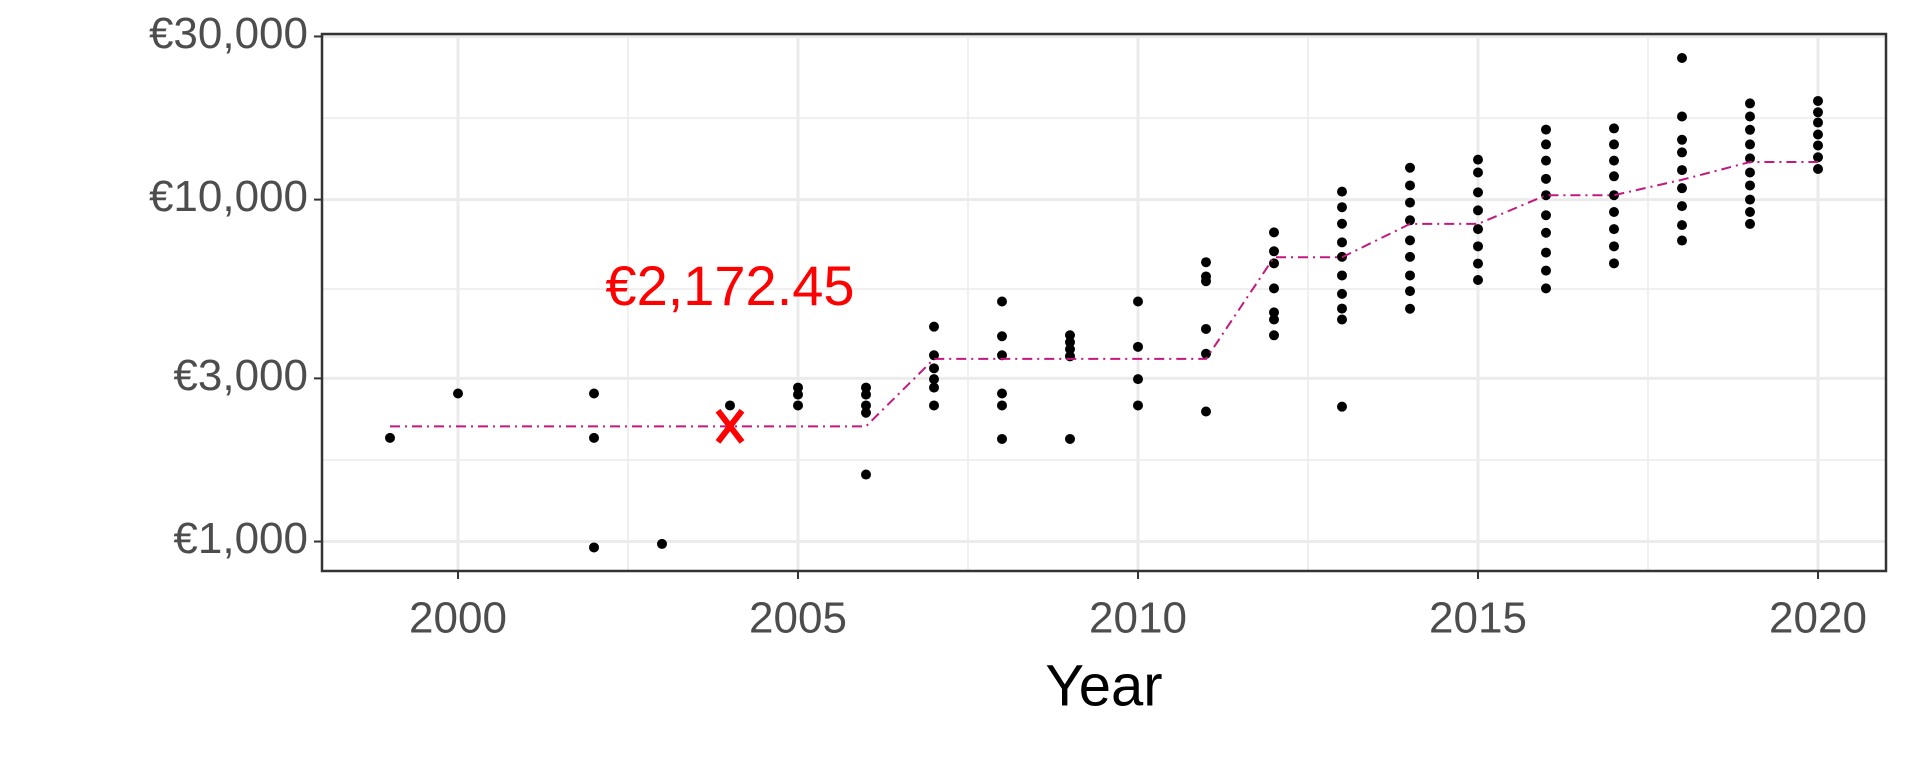 The image size is (1920, 768). I want to click on x-tick-label: 2015, so click(1478, 618).